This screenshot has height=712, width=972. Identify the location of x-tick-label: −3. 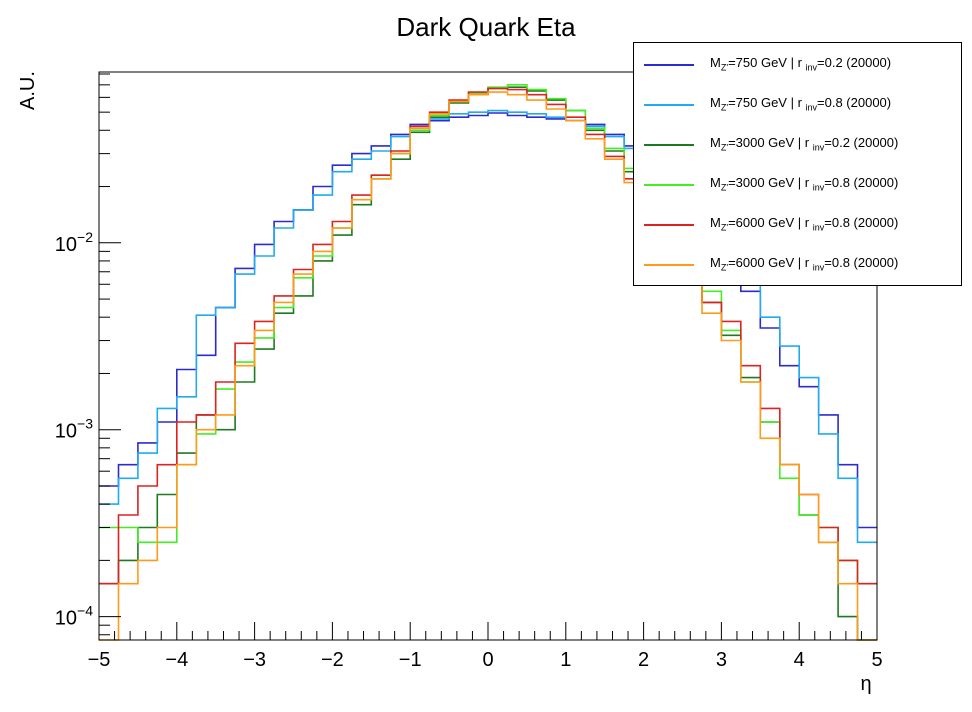
(254, 660).